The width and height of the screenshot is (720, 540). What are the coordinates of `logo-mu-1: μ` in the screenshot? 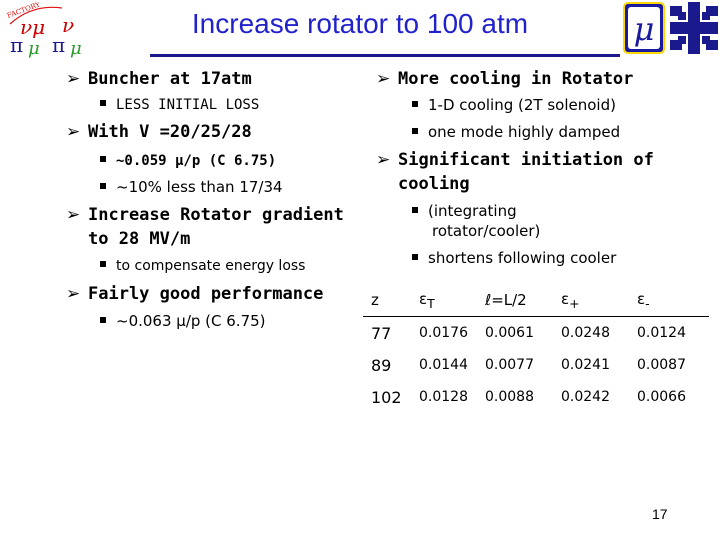 It's located at (34, 48).